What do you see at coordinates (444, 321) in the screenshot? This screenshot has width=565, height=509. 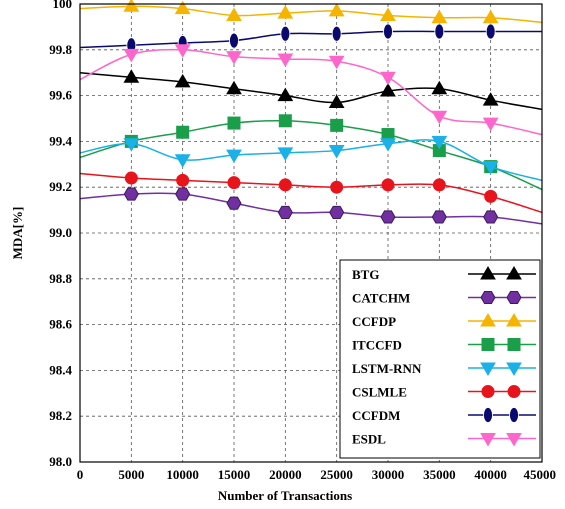 I see `legend-entry: CCFDP` at bounding box center [444, 321].